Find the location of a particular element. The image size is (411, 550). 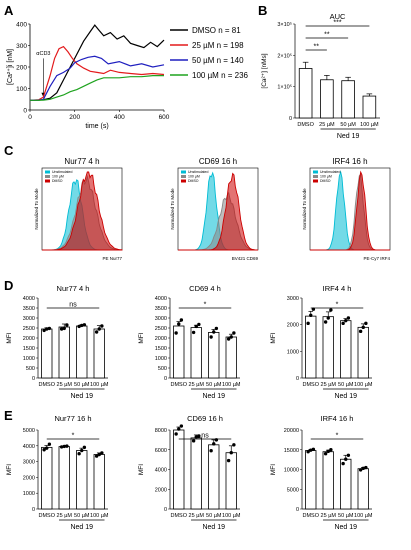

histogram-area is located at coordinates (350, 210).